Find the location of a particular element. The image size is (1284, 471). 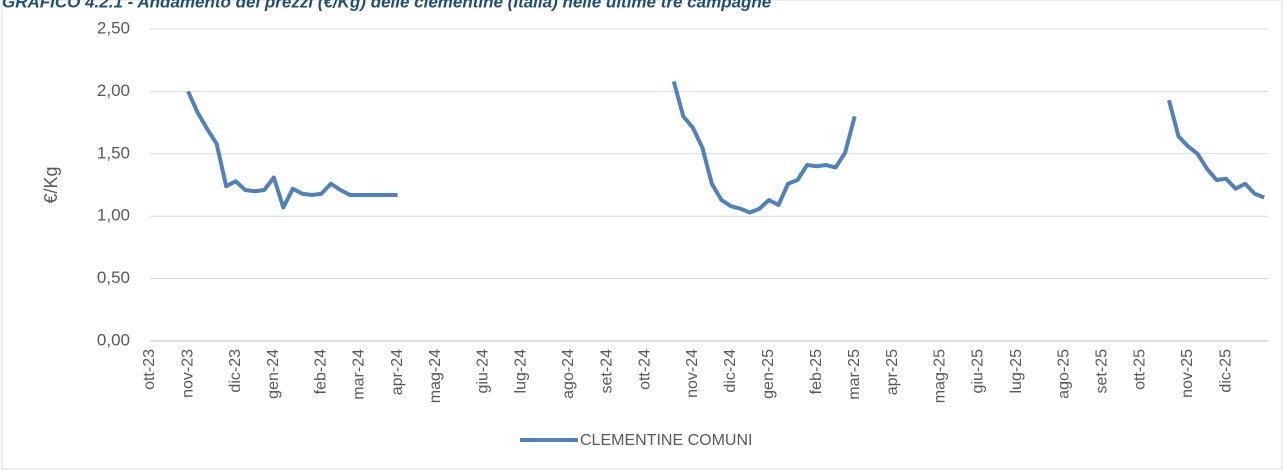

x-tick-label: ott-25 is located at coordinates (1140, 369).